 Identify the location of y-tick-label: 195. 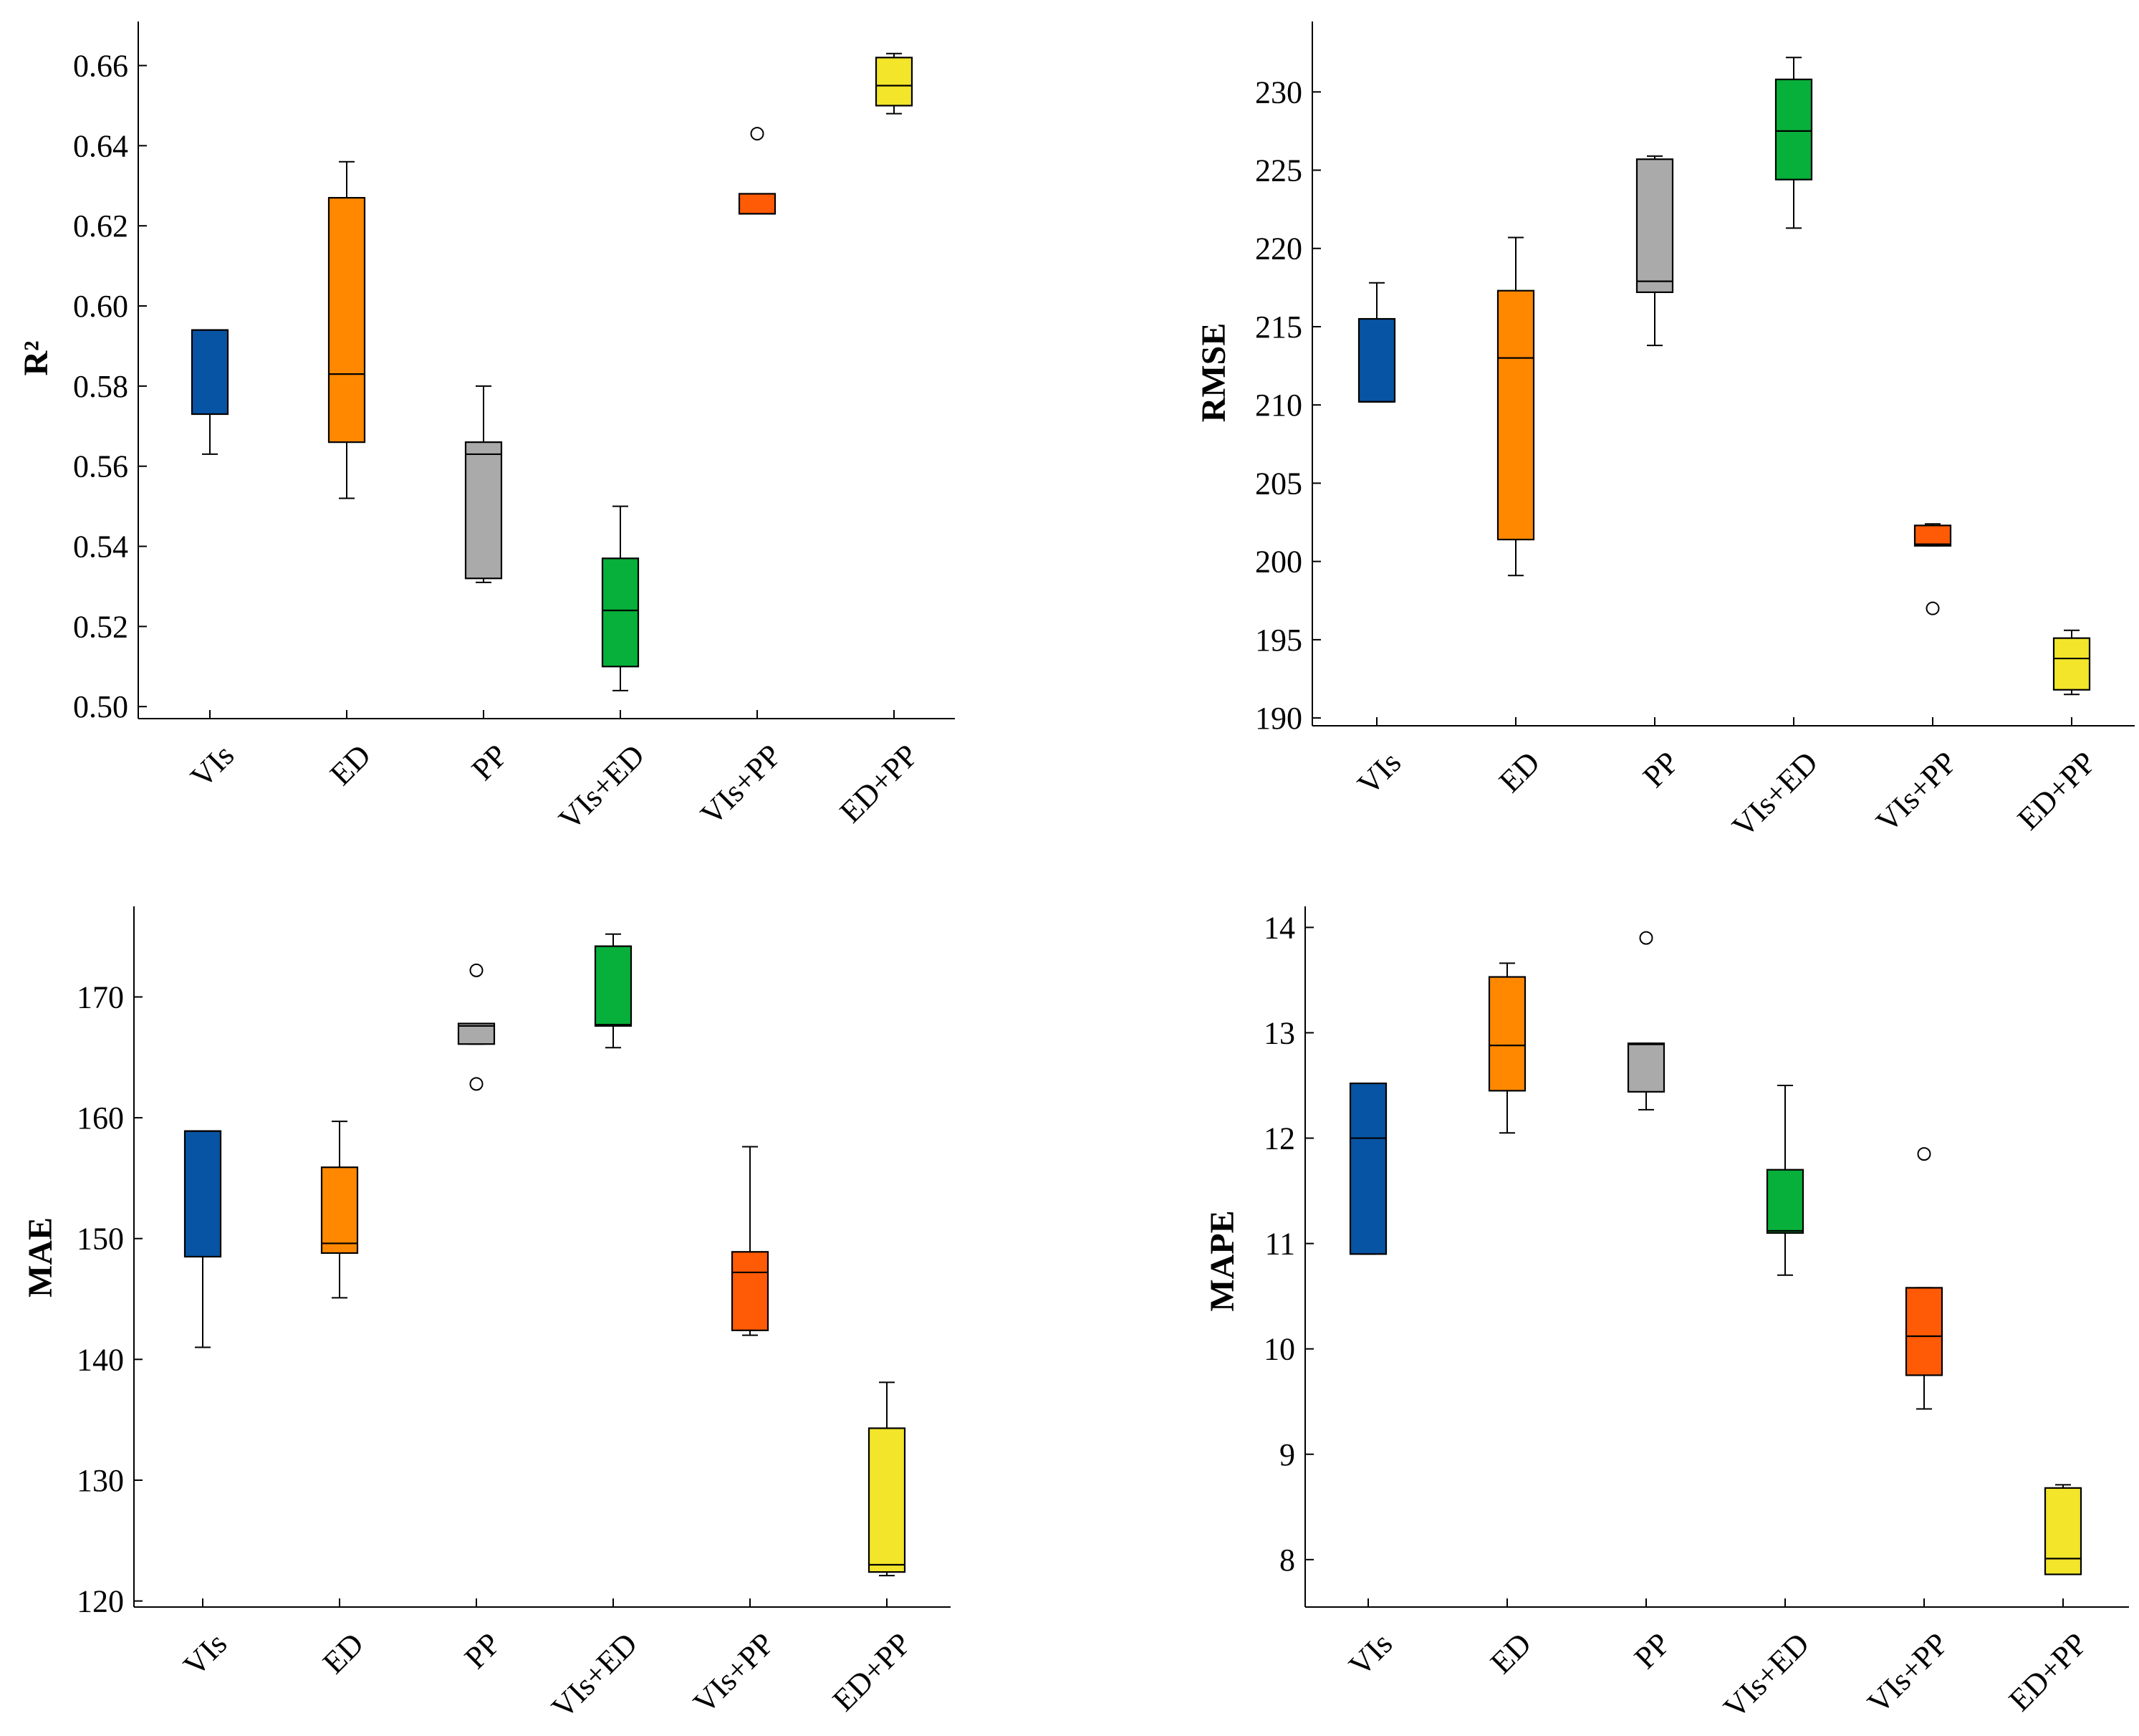
(1278, 640).